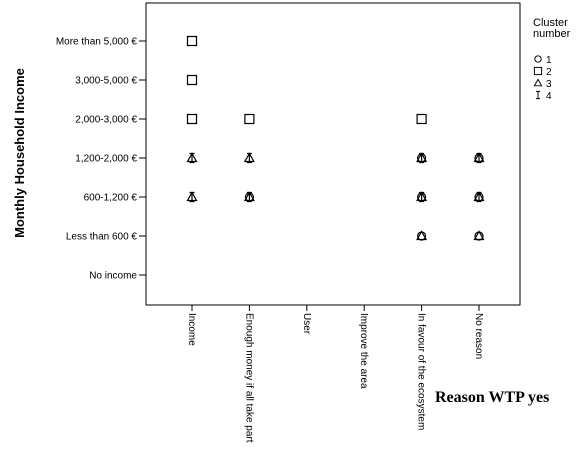 The width and height of the screenshot is (577, 470). I want to click on x-tick-label: Enough money if all take part, so click(248, 378).